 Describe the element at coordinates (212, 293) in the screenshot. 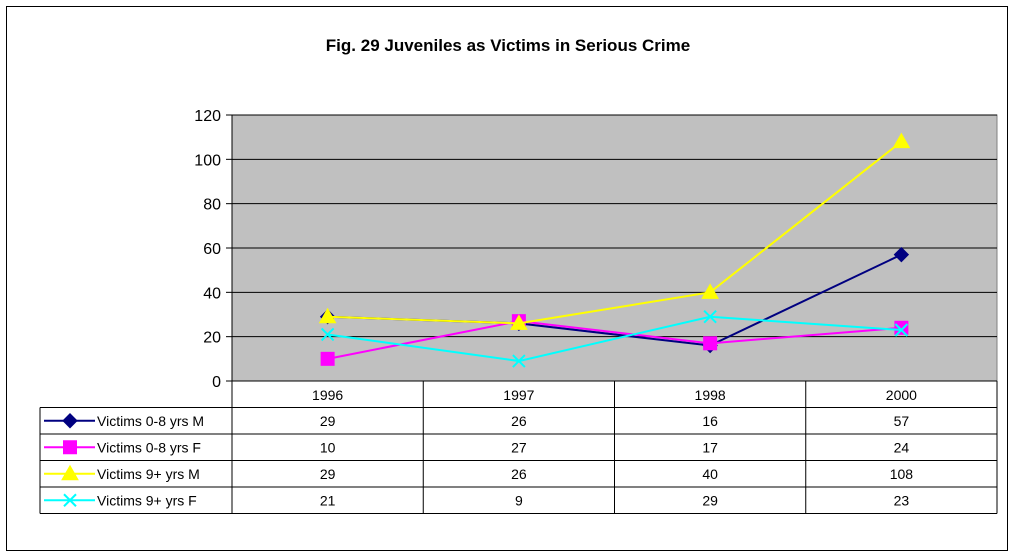

I see `y-tick-label: 40` at that location.